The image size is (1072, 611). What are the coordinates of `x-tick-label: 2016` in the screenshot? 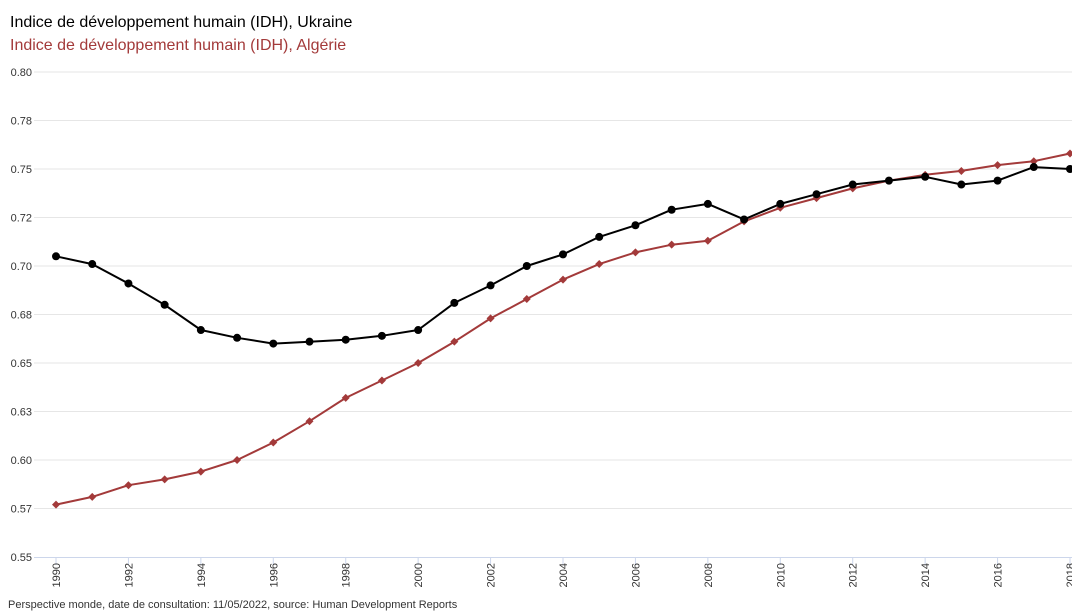 It's located at (999, 575).